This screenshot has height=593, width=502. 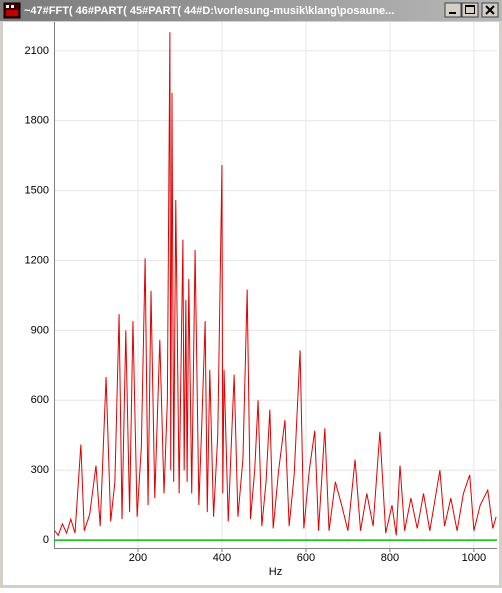 What do you see at coordinates (46, 540) in the screenshot?
I see `y-tick-label: 0` at bounding box center [46, 540].